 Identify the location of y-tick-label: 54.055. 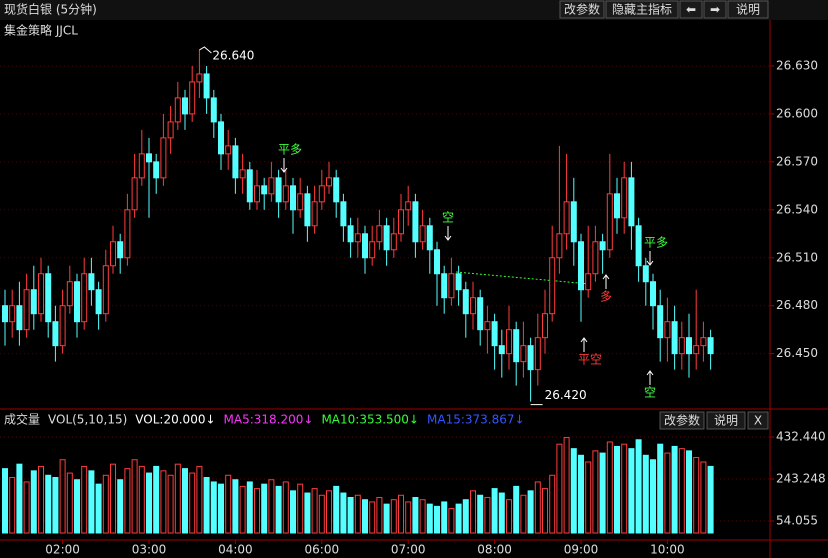
(797, 521).